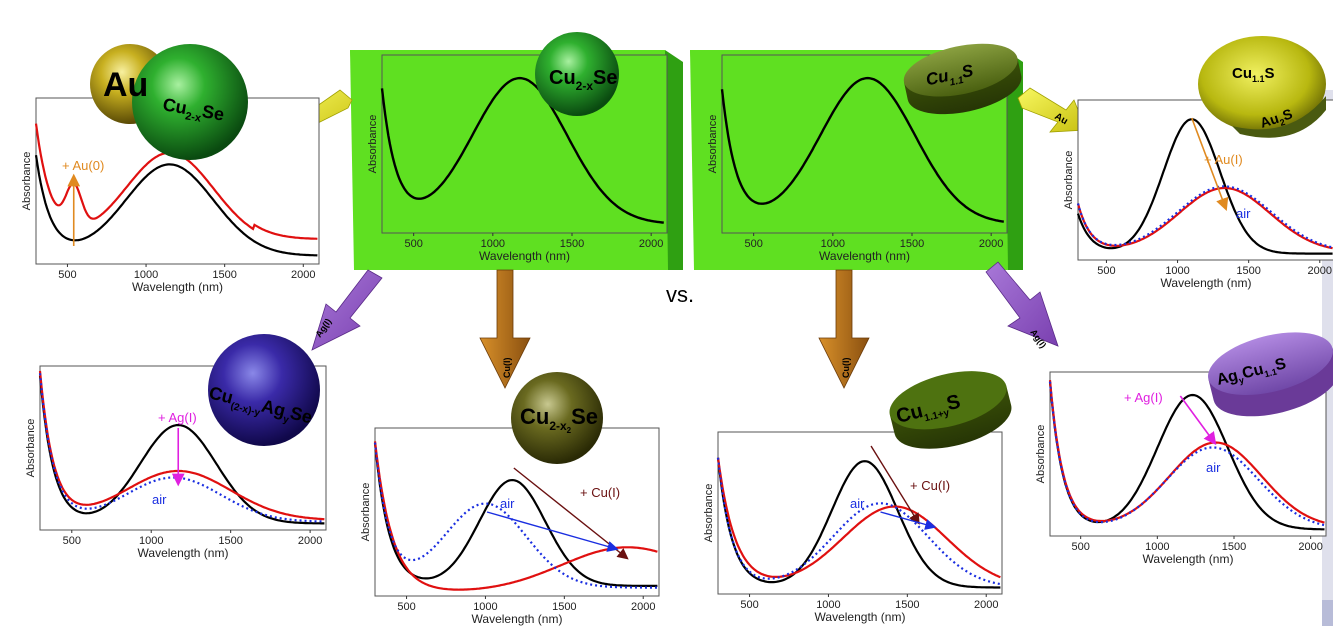 Image resolution: width=1333 pixels, height=626 pixels. I want to click on top-left-annotation: + Au(0), so click(83, 165).